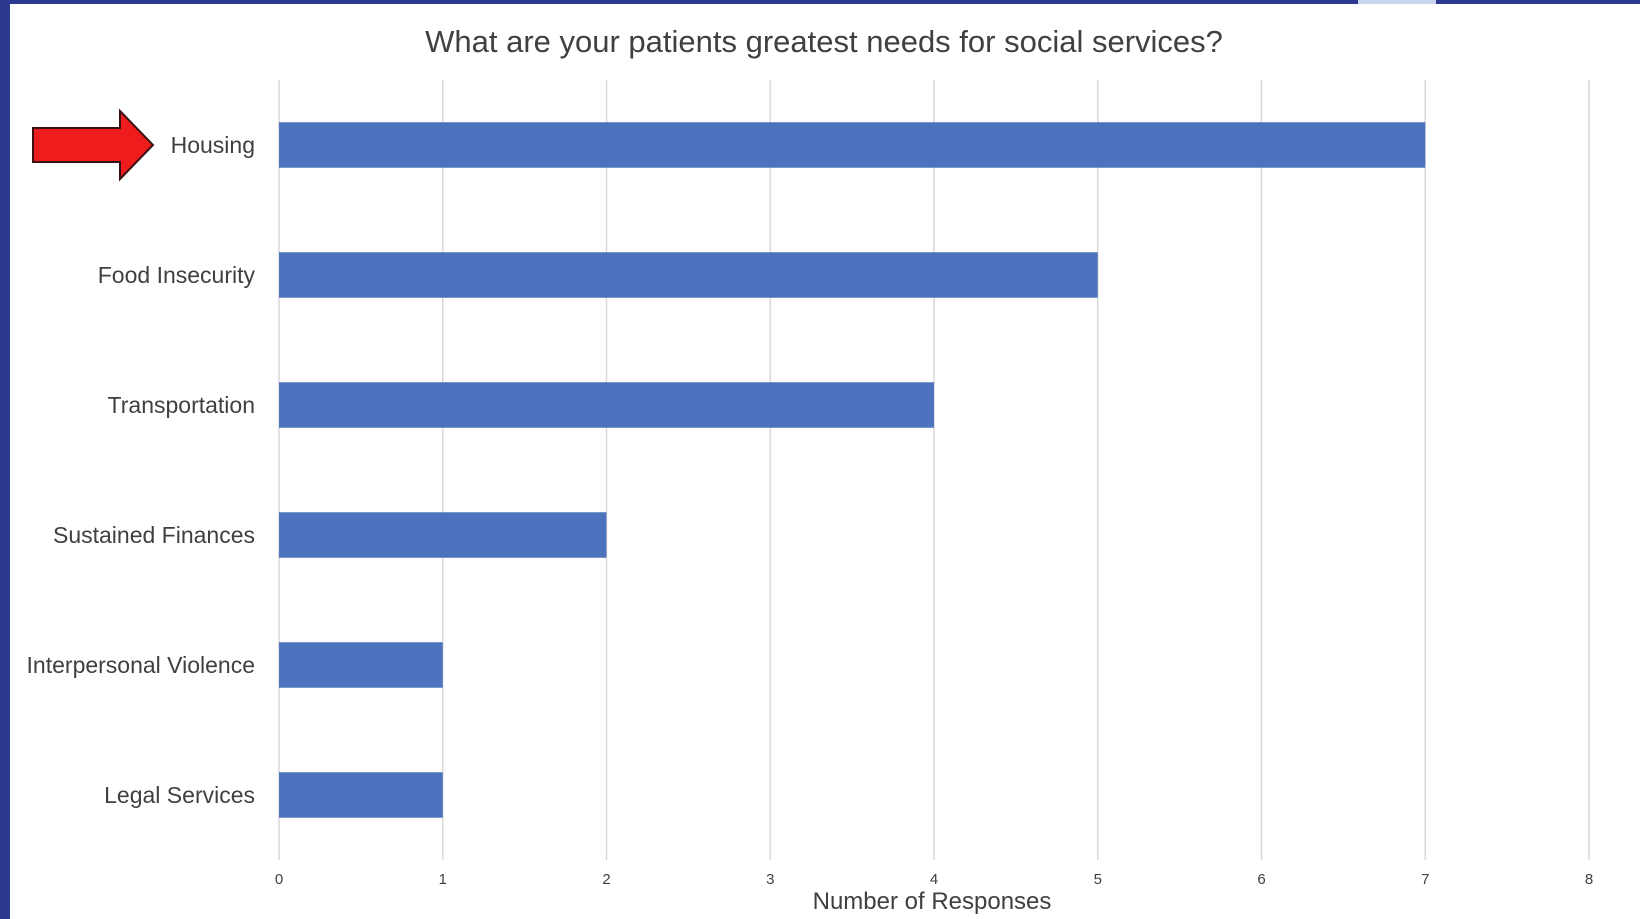 Image resolution: width=1640 pixels, height=919 pixels. I want to click on x-tick-label: 4, so click(934, 879).